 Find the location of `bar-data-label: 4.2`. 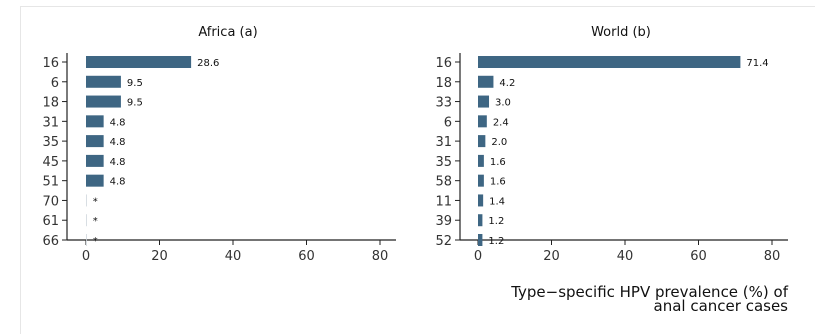

bar-data-label: 4.2 is located at coordinates (507, 83).